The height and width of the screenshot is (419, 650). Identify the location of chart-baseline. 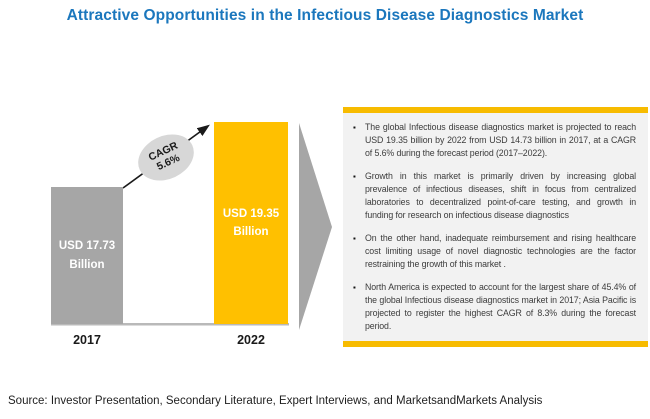
(170, 324).